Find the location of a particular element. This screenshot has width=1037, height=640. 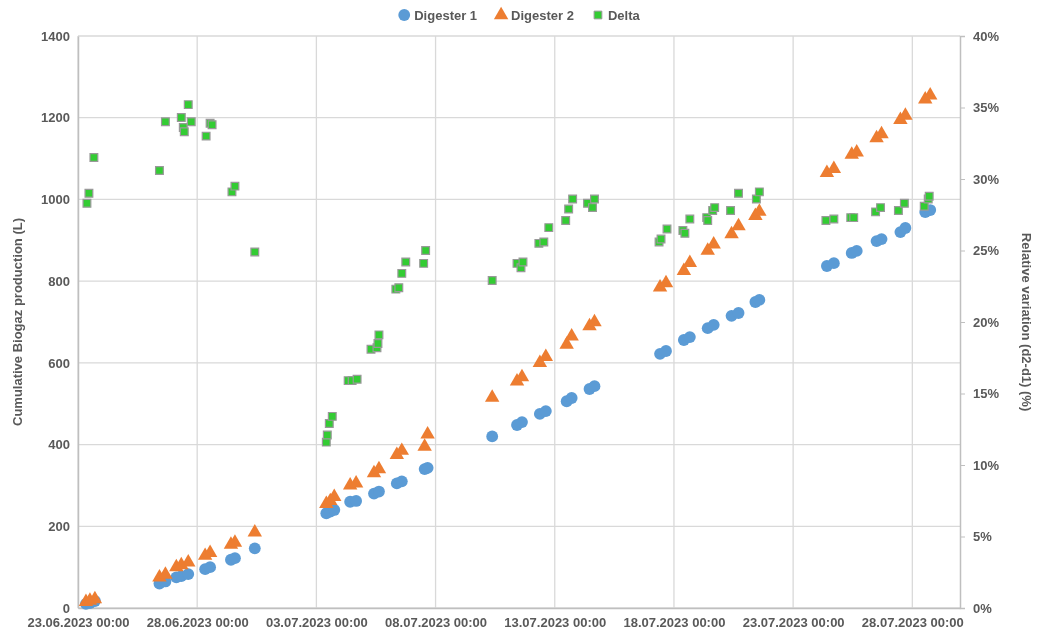

x-tick-label: 28.07.2023 00:00 is located at coordinates (912, 623).